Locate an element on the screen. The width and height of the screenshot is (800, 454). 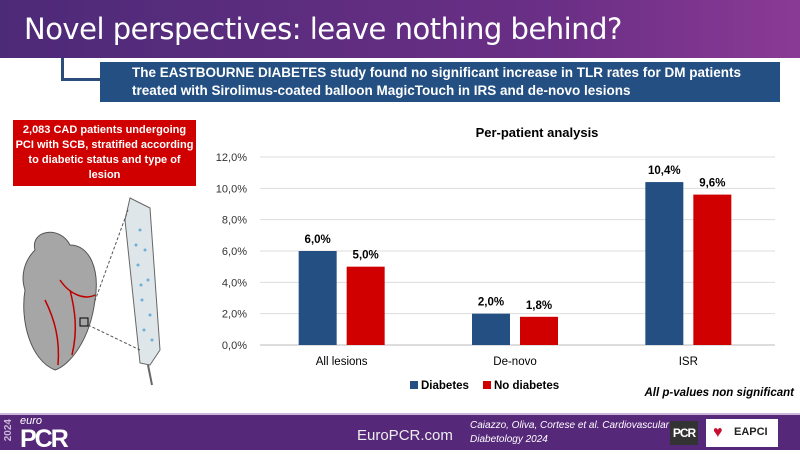
balloon-icon is located at coordinates (142, 291).